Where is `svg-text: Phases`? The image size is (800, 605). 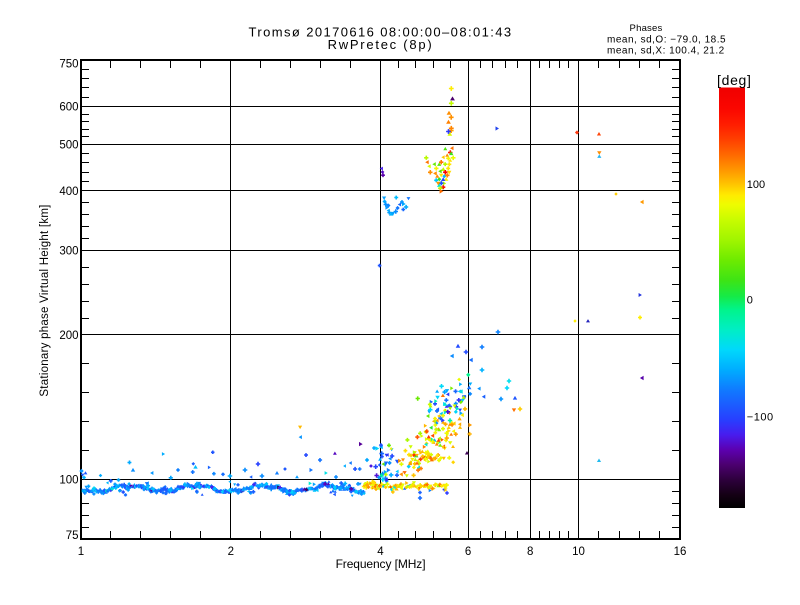 svg-text: Phases is located at coordinates (646, 28).